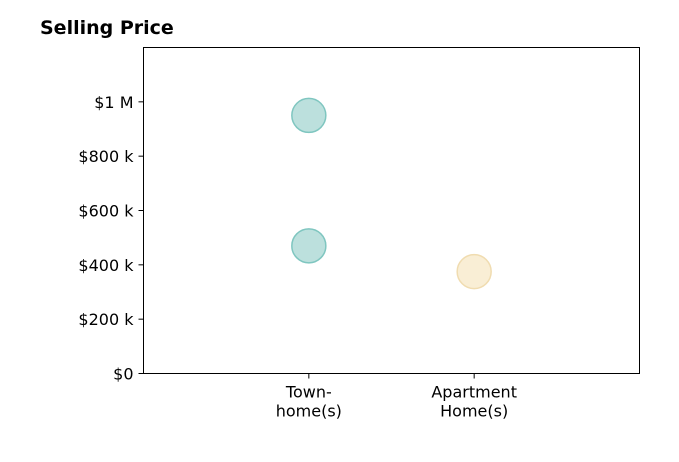  I want to click on y-tick-label: $800 k, so click(106, 156).